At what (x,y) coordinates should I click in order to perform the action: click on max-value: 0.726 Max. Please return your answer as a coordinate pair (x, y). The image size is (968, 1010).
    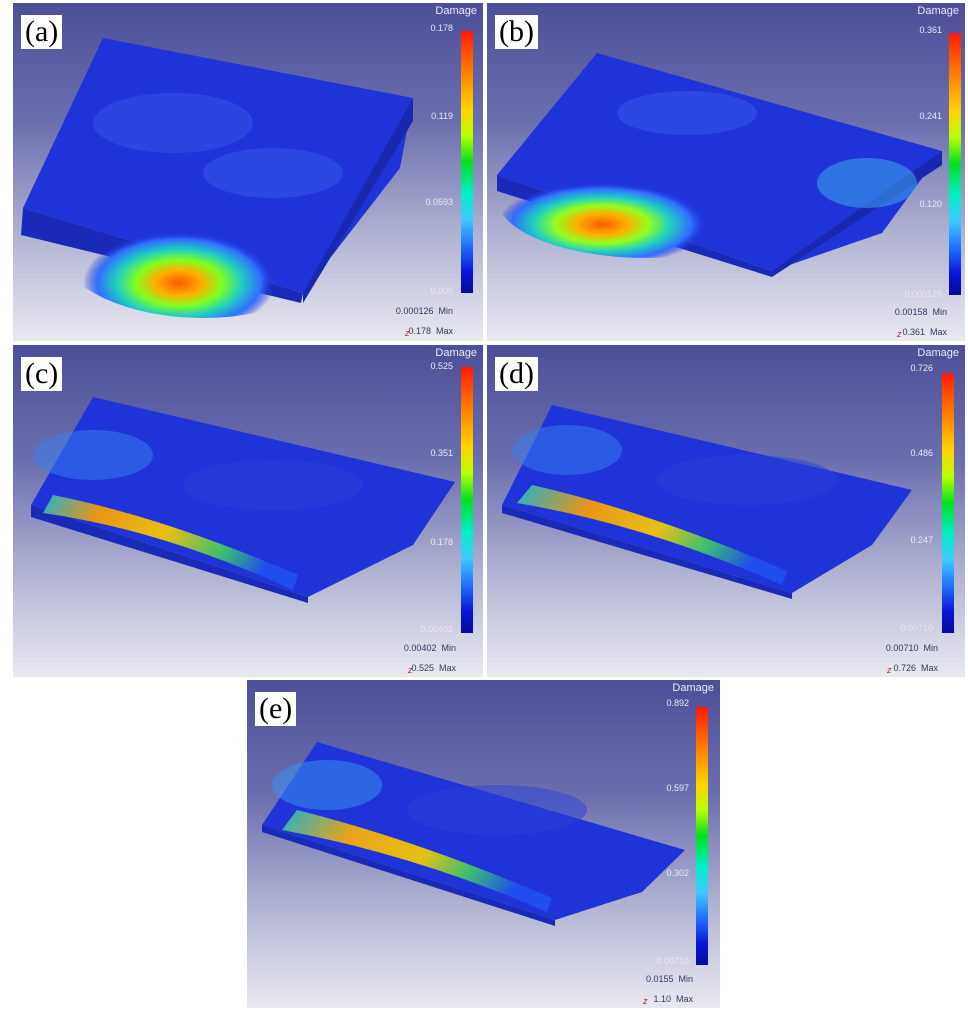
    Looking at the image, I should click on (915, 668).